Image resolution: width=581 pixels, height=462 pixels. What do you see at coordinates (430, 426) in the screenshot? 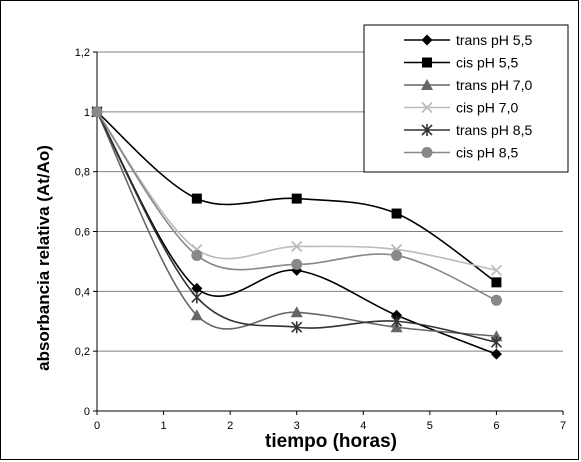
I see `x-tick-label: 5` at bounding box center [430, 426].